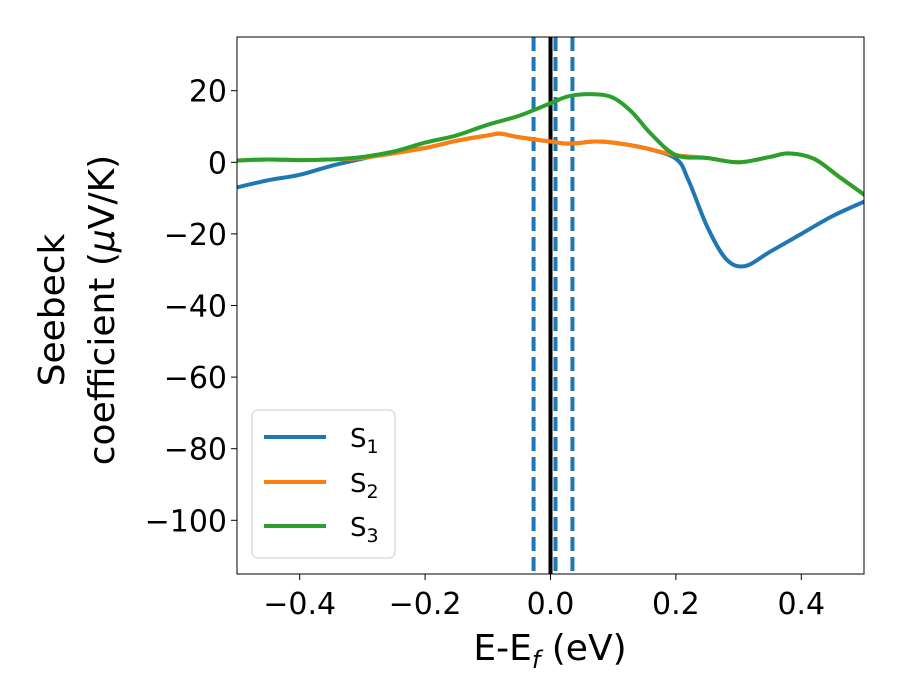 This screenshot has height=700, width=900. I want to click on x-tick-label: 0.4, so click(801, 604).